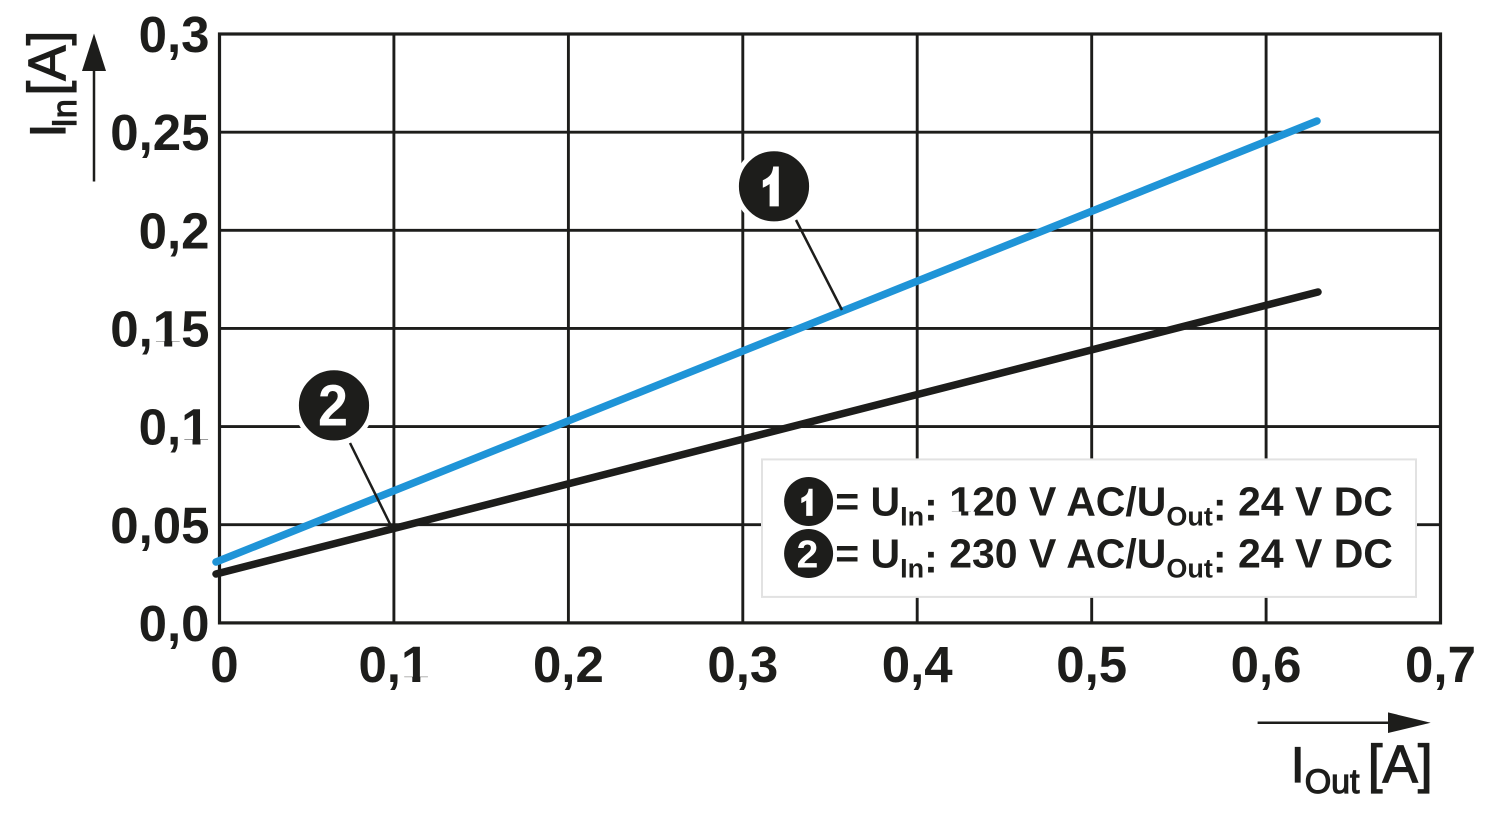 This screenshot has width=1500, height=815. I want to click on svg-text: 0,0, so click(174, 623).